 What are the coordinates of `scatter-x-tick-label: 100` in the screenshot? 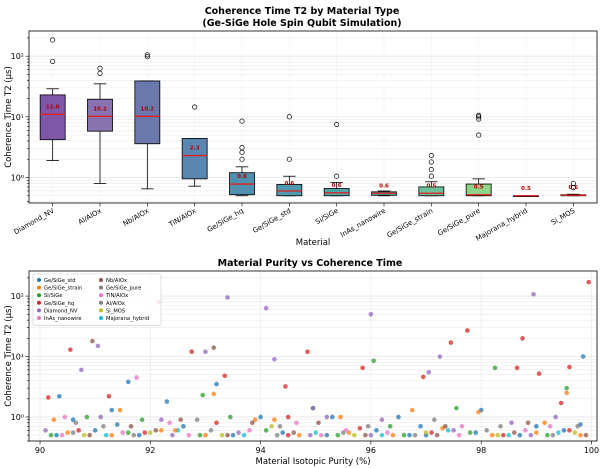 It's located at (591, 450).